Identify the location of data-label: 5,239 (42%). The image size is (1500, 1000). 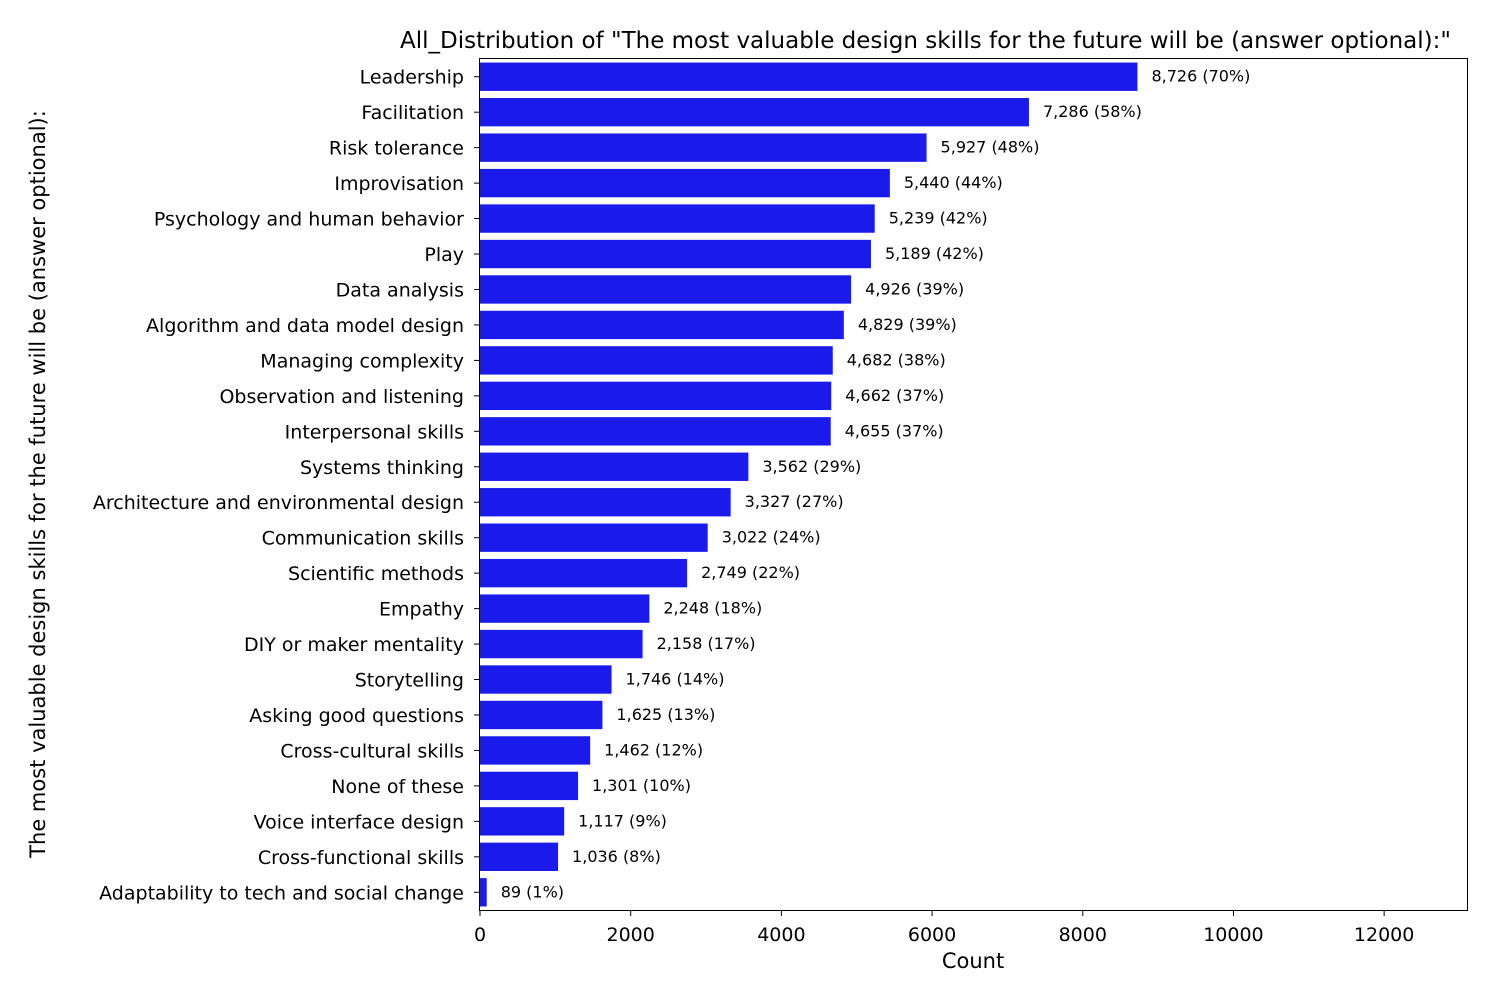
(938, 218).